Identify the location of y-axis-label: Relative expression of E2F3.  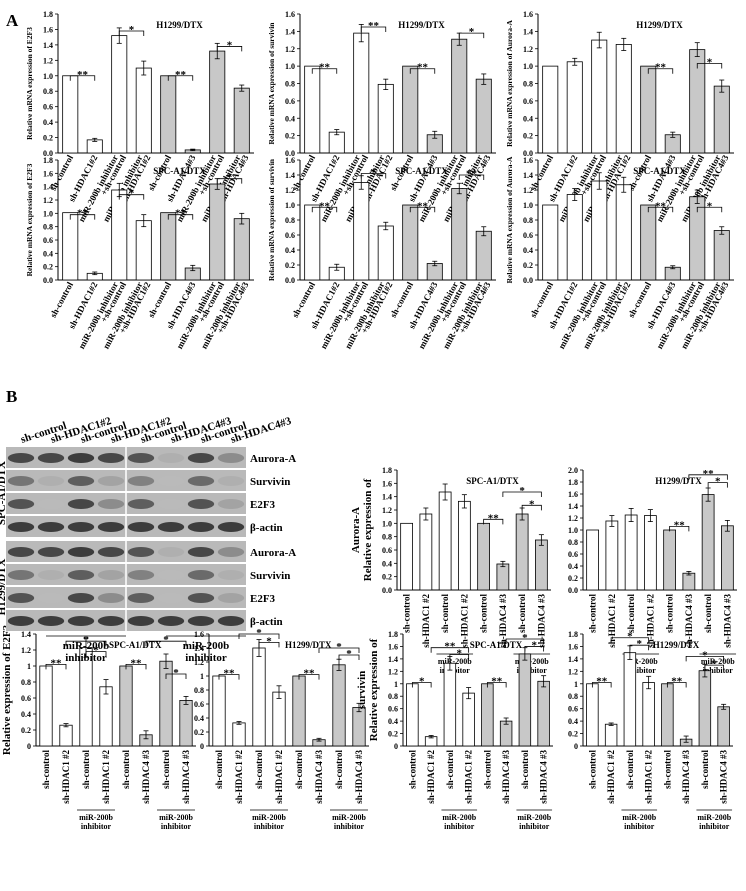
(7, 689).